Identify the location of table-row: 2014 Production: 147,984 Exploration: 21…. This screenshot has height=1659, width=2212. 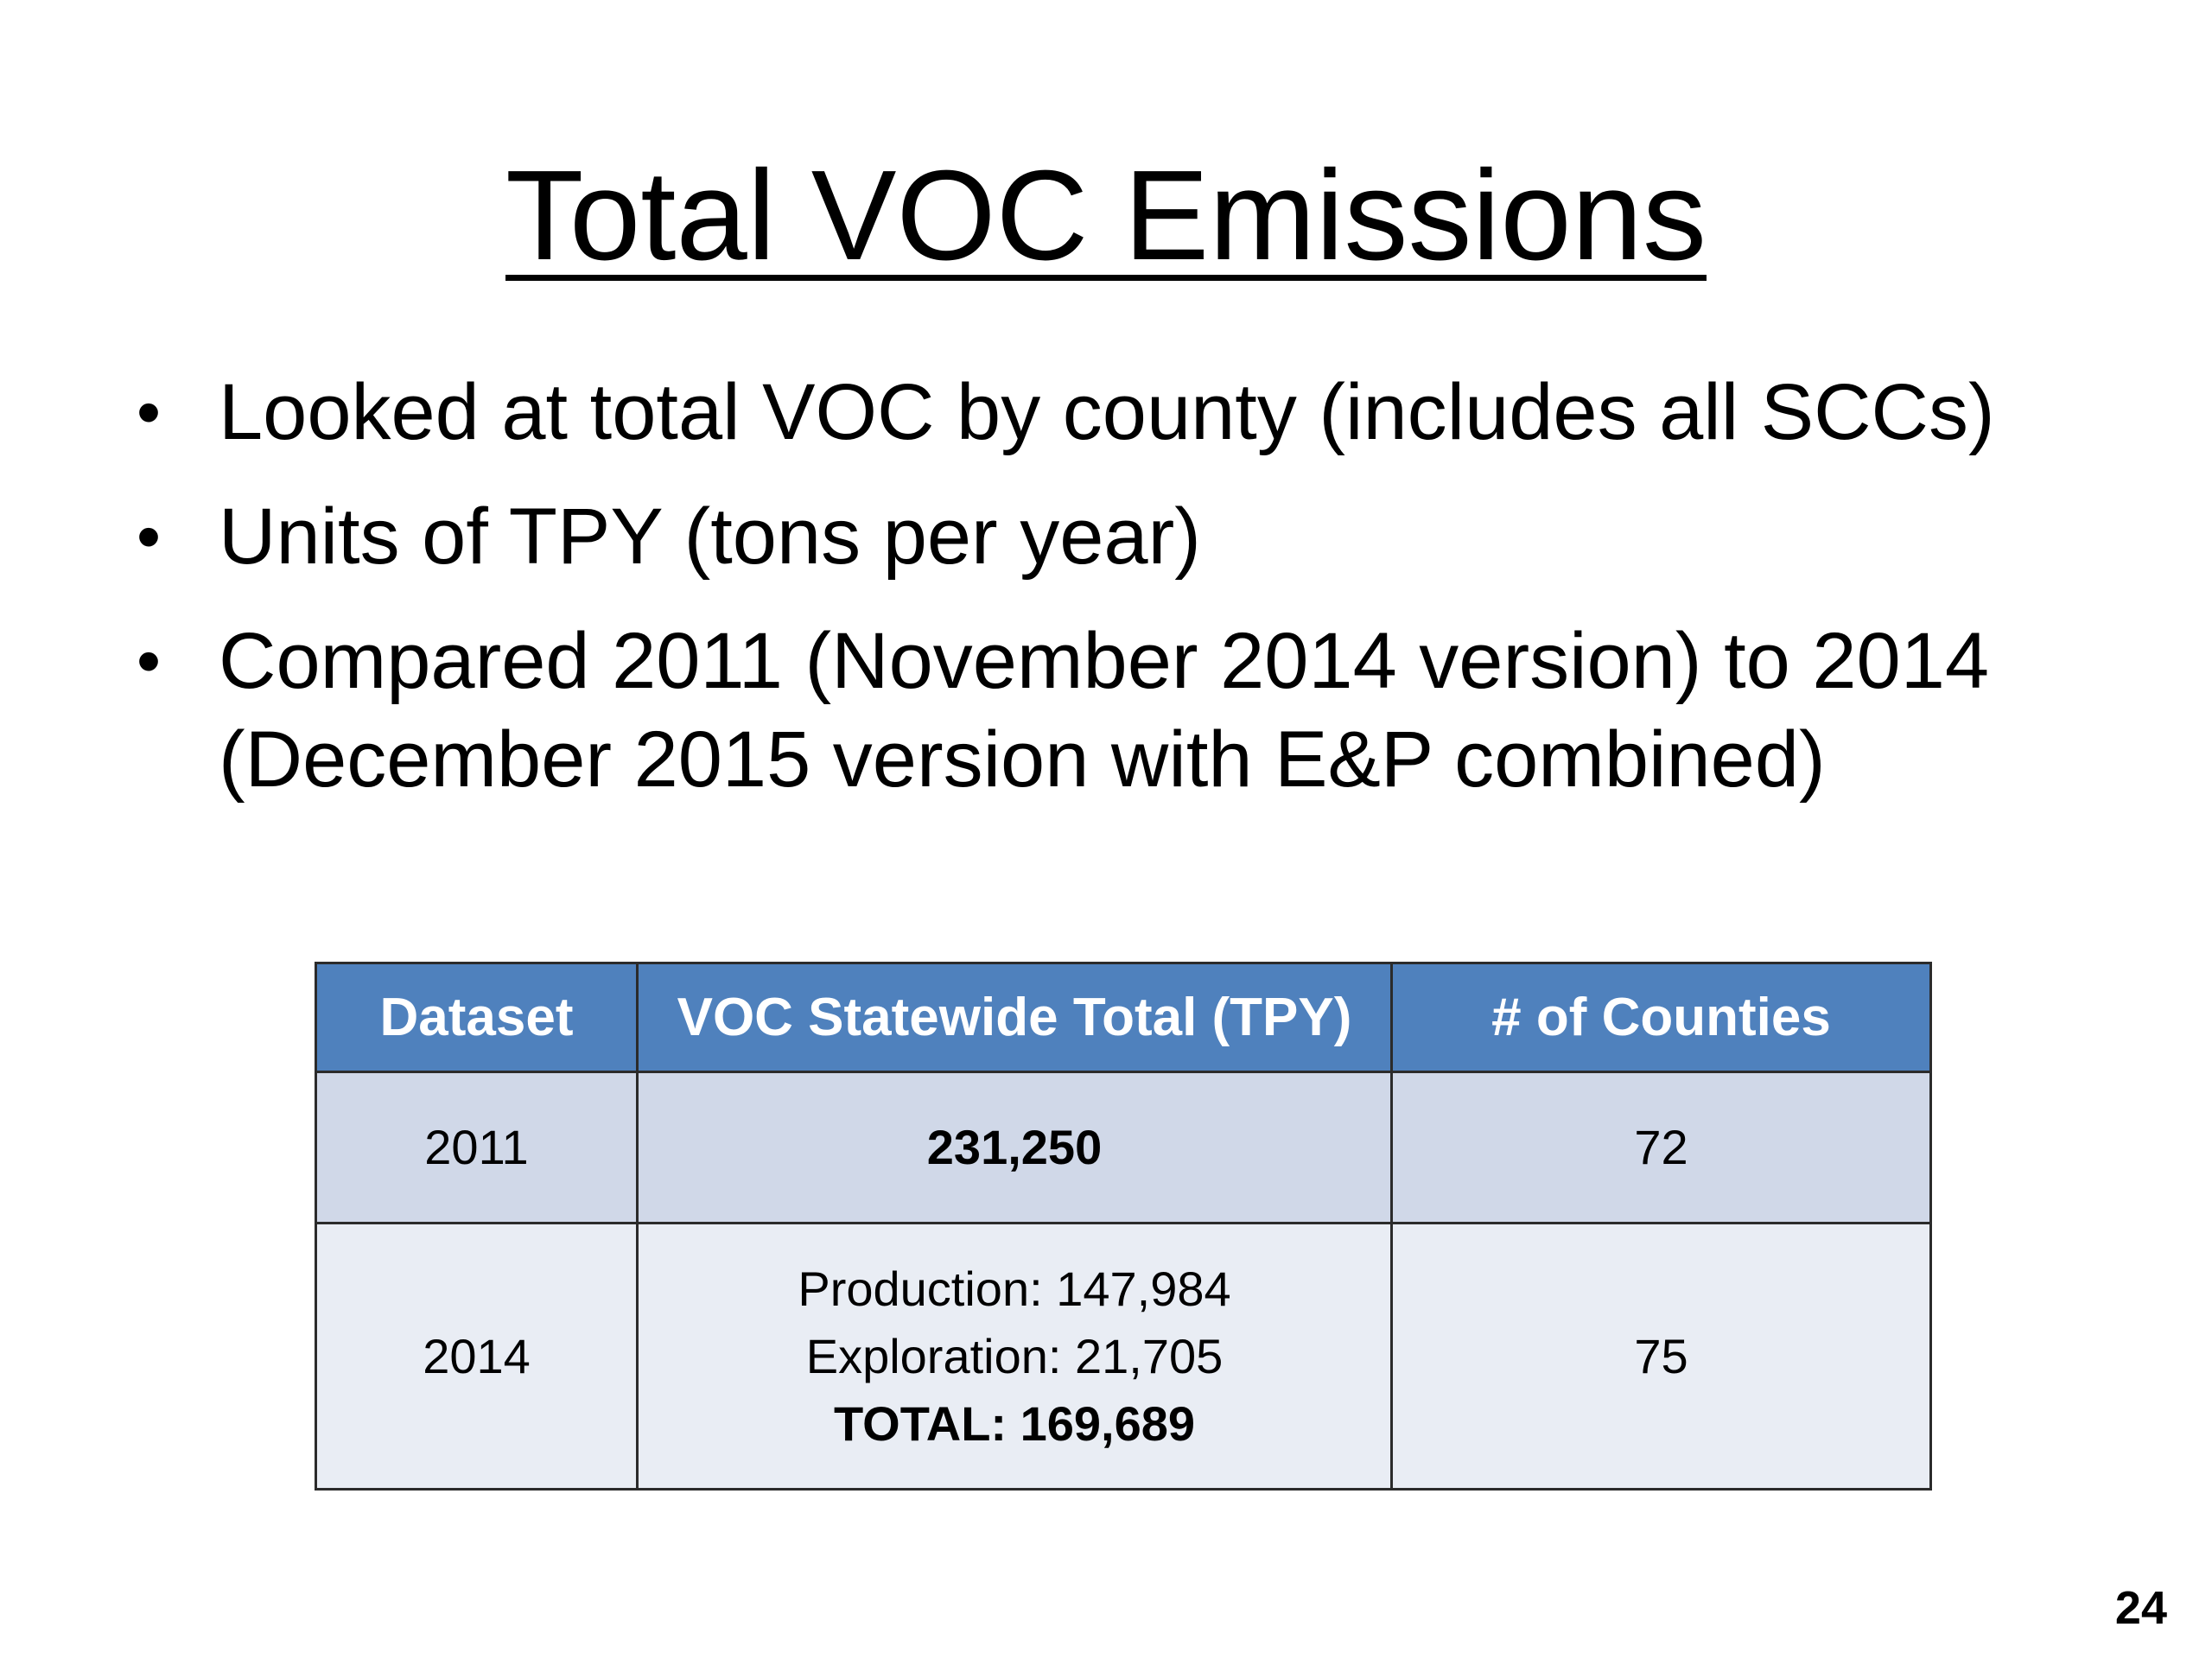
(1123, 1356).